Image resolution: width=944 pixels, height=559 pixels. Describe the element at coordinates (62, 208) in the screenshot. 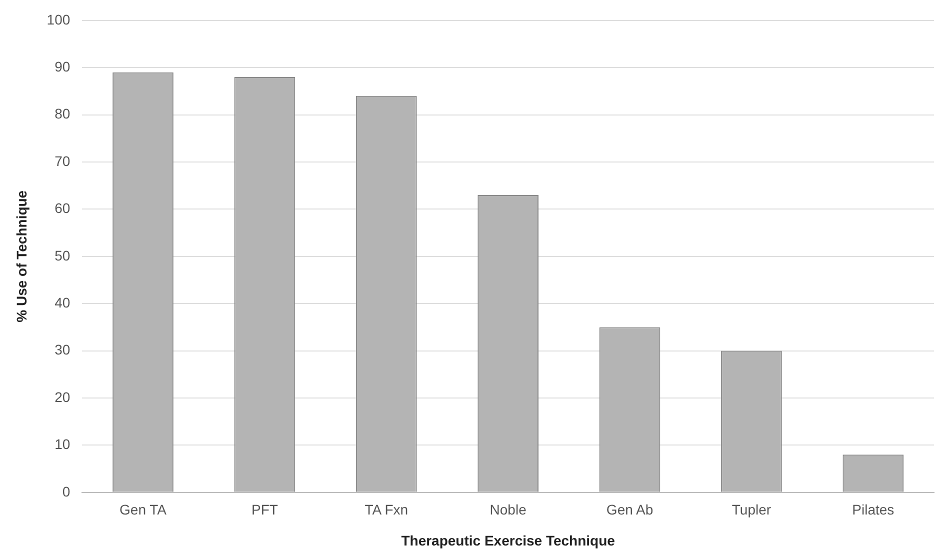

I see `y-tick-label: 60` at that location.